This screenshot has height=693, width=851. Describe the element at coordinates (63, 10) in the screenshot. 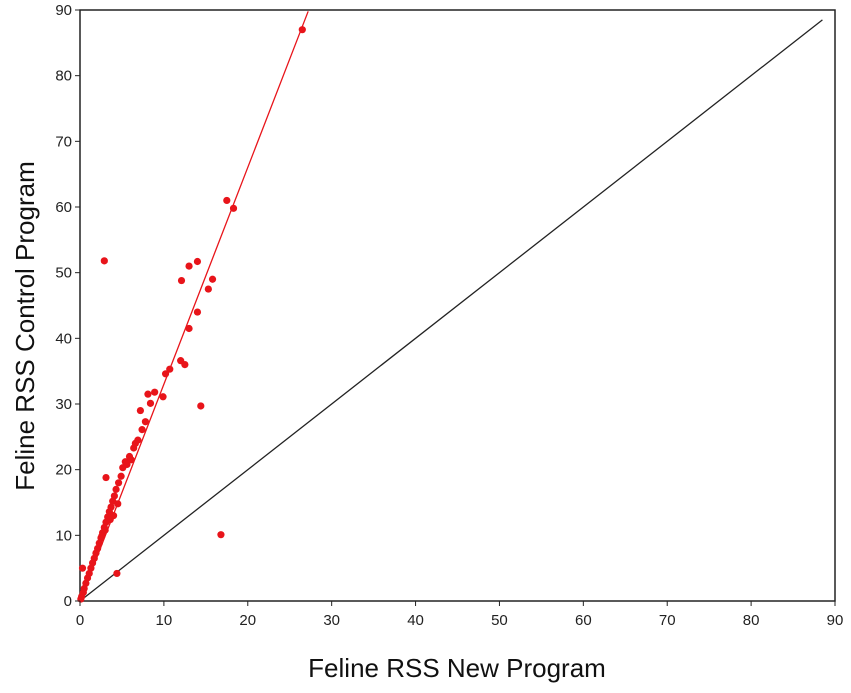

I see `y-tick-label: 90` at that location.